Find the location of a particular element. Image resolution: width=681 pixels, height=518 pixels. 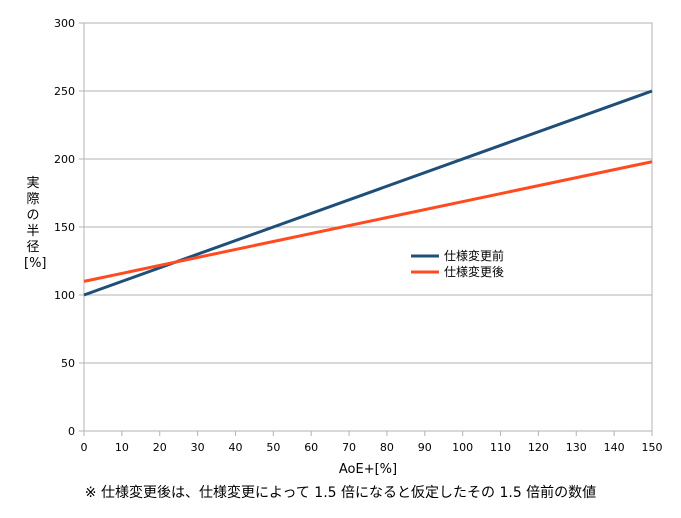

legend-label: 仕様変更前 is located at coordinates (474, 255).